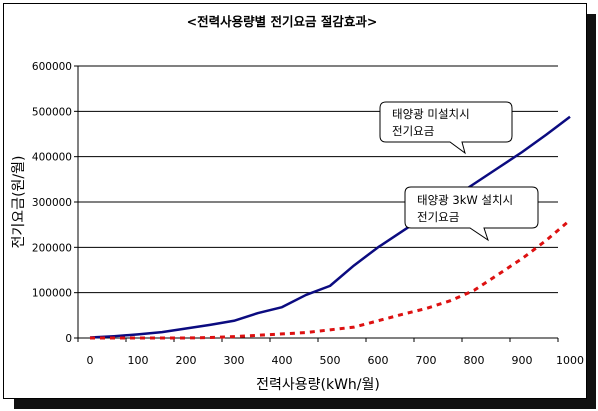 Image resolution: width=598 pixels, height=411 pixels. Describe the element at coordinates (186, 360) in the screenshot. I see `x-tick-label: 200` at that location.